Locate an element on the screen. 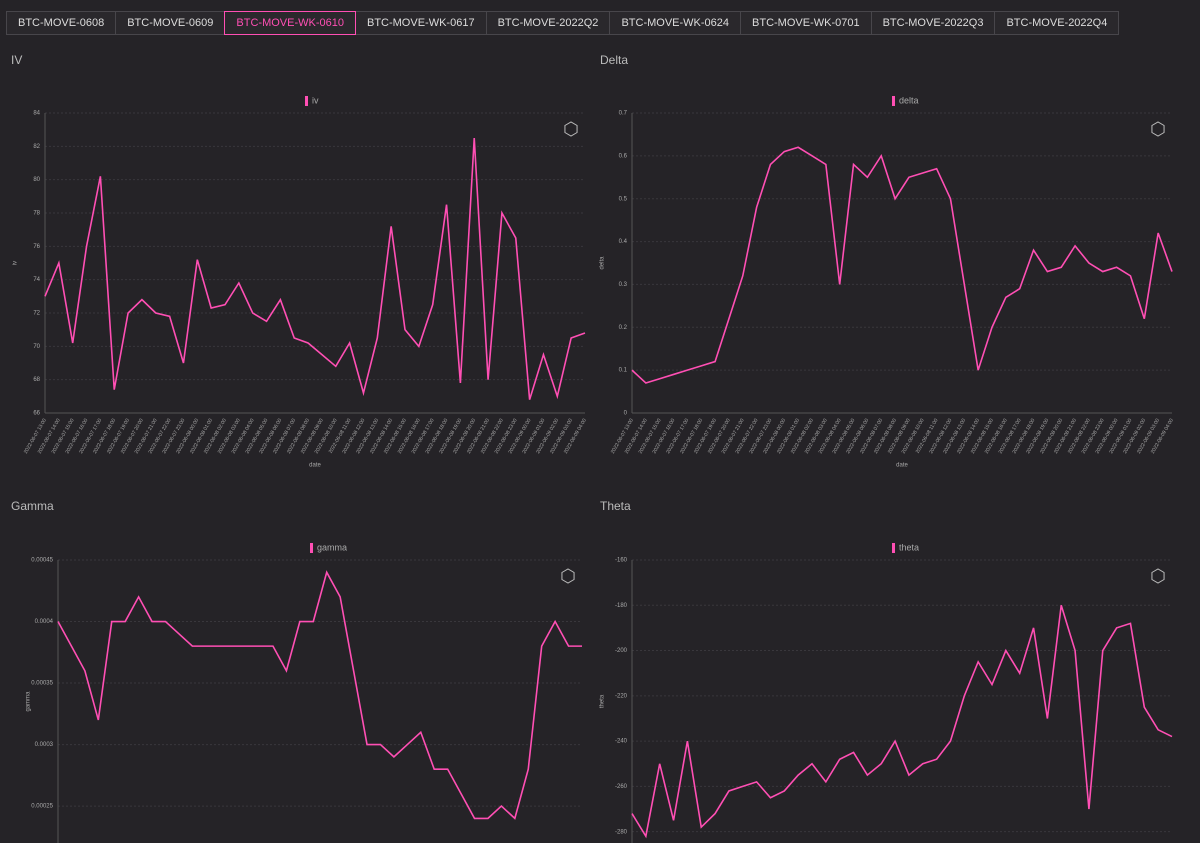 The width and height of the screenshot is (1200, 843). y-axis-label: iv is located at coordinates (16, 263).